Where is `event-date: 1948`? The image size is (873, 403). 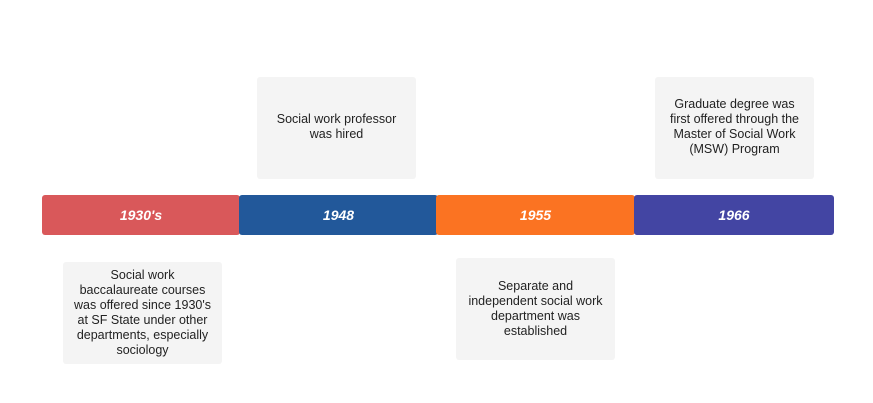 event-date: 1948 is located at coordinates (338, 215).